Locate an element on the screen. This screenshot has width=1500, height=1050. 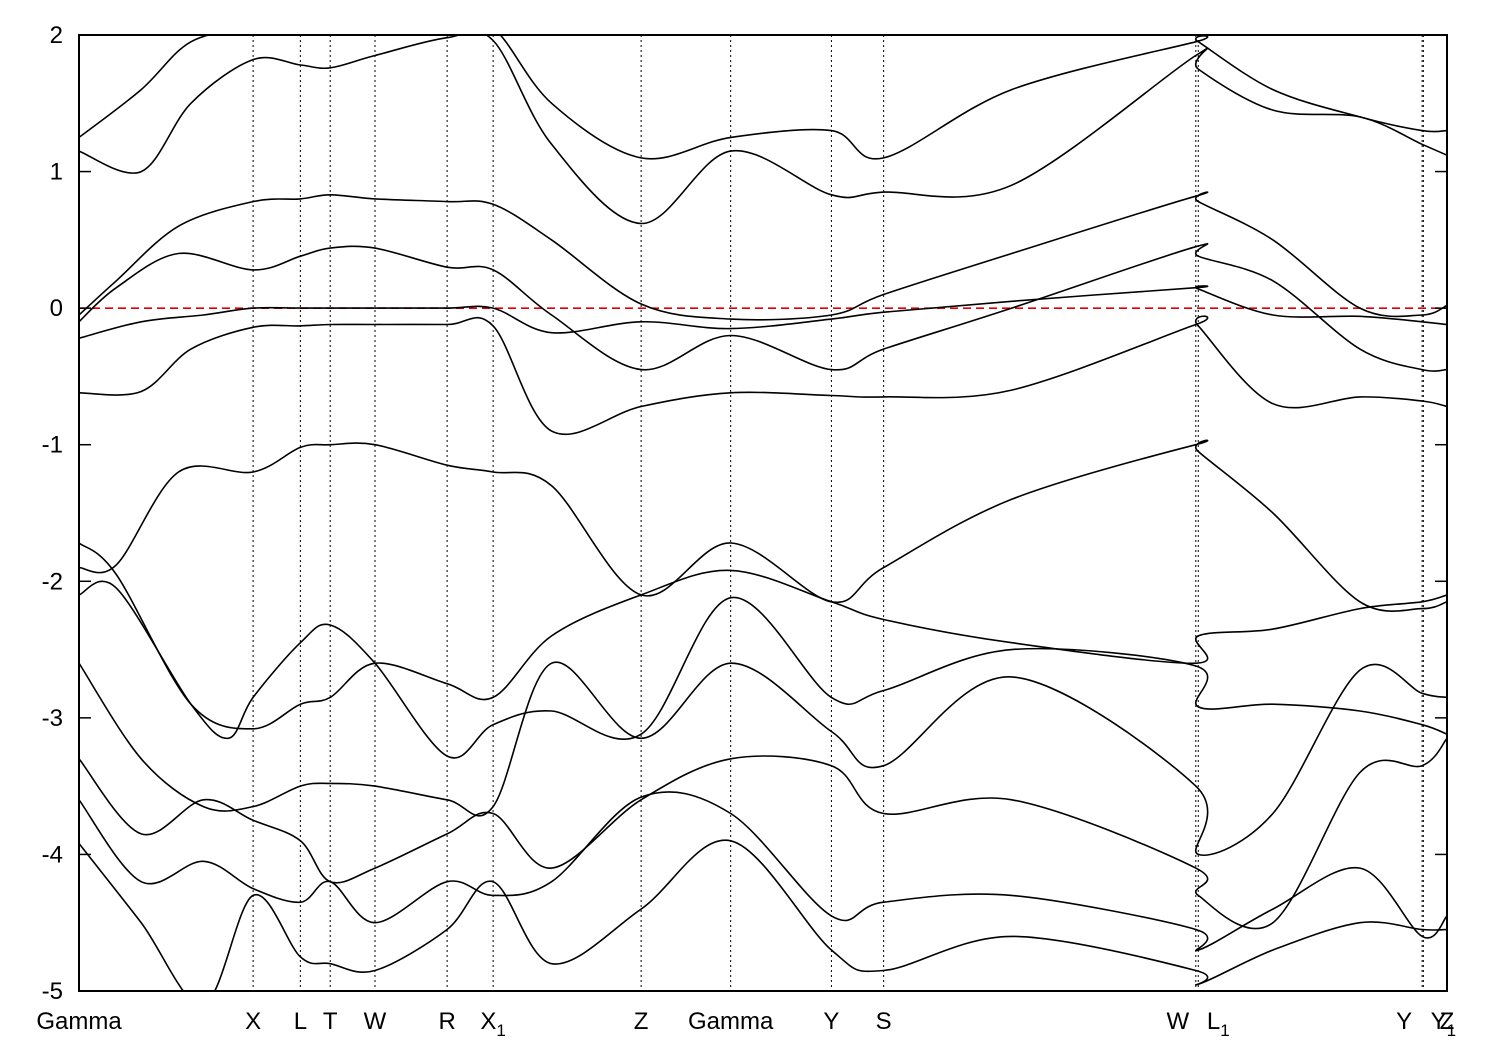
y-tick-label: 0 is located at coordinates (56, 308).